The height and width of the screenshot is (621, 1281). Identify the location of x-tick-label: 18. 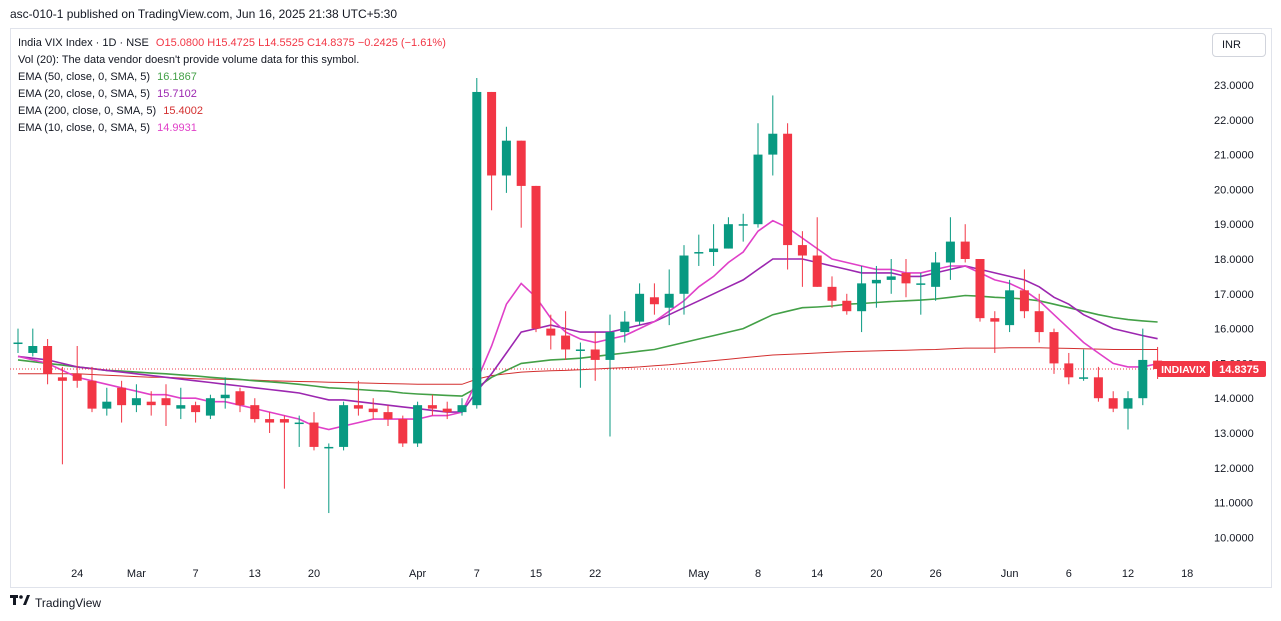
(1187, 574).